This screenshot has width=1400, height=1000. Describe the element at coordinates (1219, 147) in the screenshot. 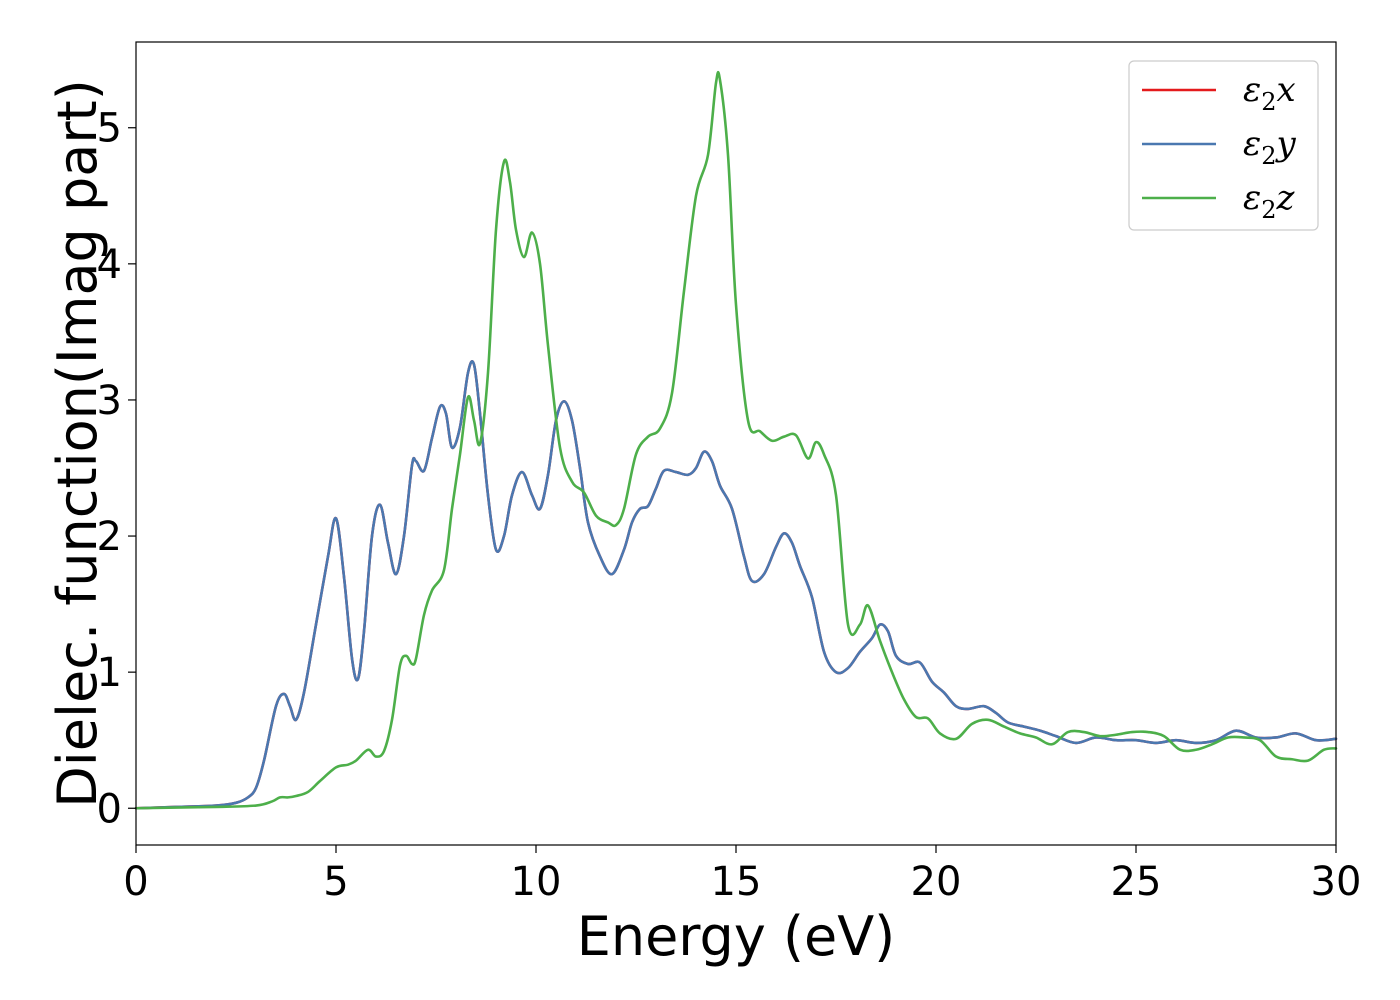

I see `legend-entry-y: ε2y` at that location.